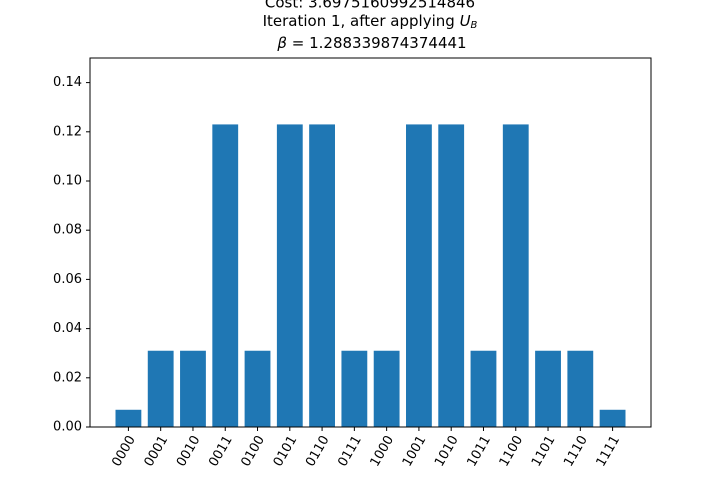 This screenshot has width=723, height=480. What do you see at coordinates (157, 451) in the screenshot?
I see `x-tick-label: 0001` at bounding box center [157, 451].